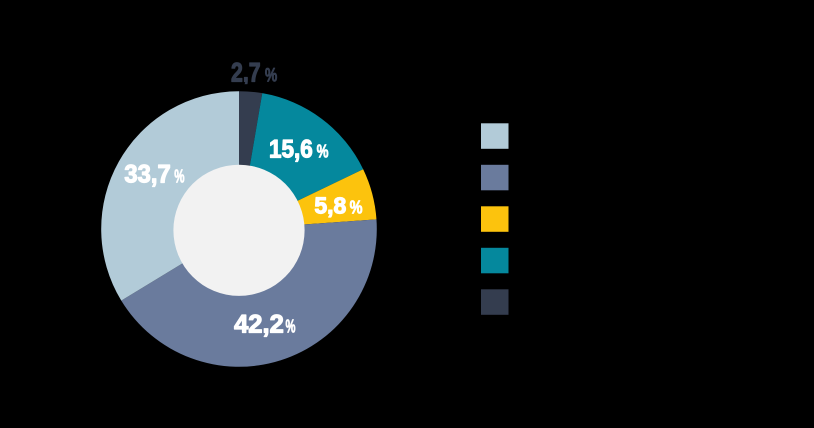  I want to click on svg-text: 33,7, so click(147, 174).